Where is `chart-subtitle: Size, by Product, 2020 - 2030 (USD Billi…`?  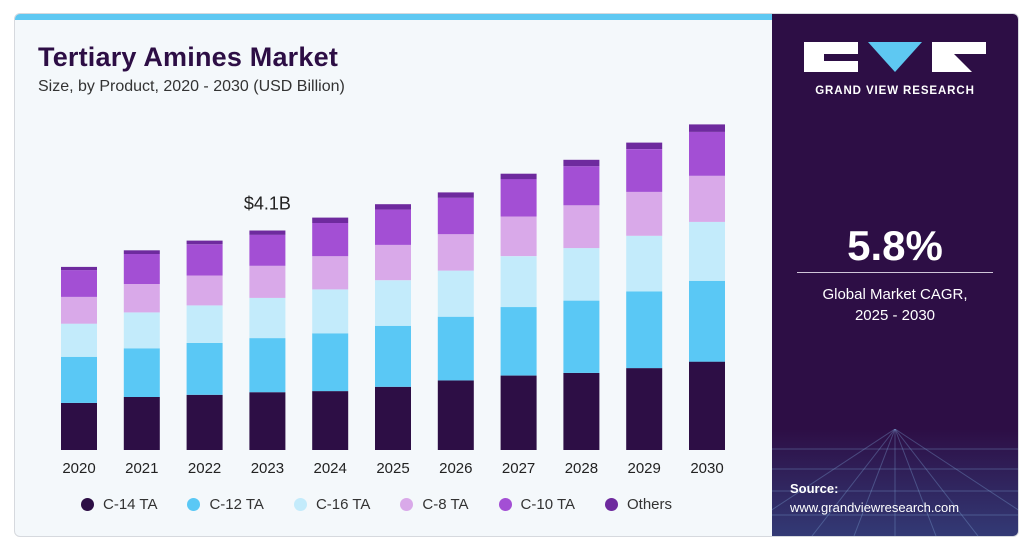
chart-subtitle: Size, by Product, 2020 - 2030 (USD Billi… is located at coordinates (191, 86).